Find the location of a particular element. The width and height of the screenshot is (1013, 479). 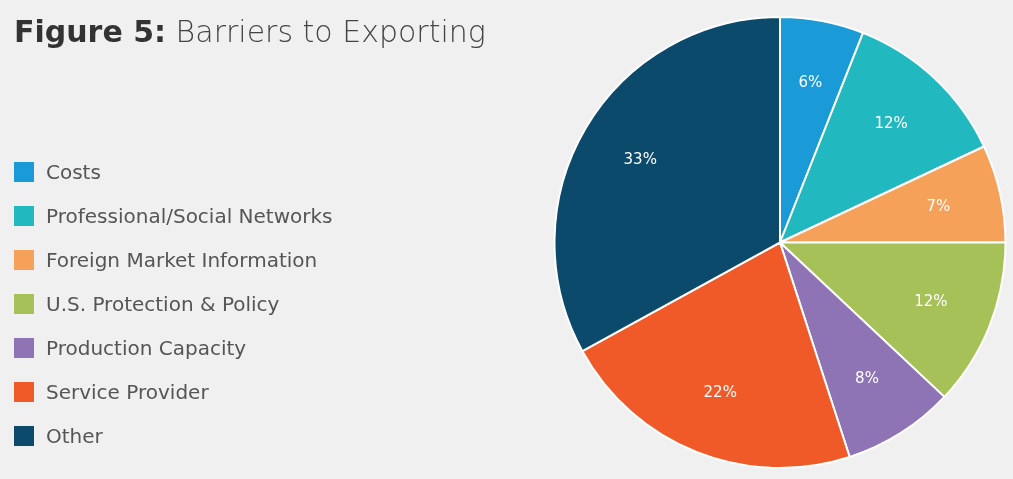

data-label: 7% is located at coordinates (938, 205).